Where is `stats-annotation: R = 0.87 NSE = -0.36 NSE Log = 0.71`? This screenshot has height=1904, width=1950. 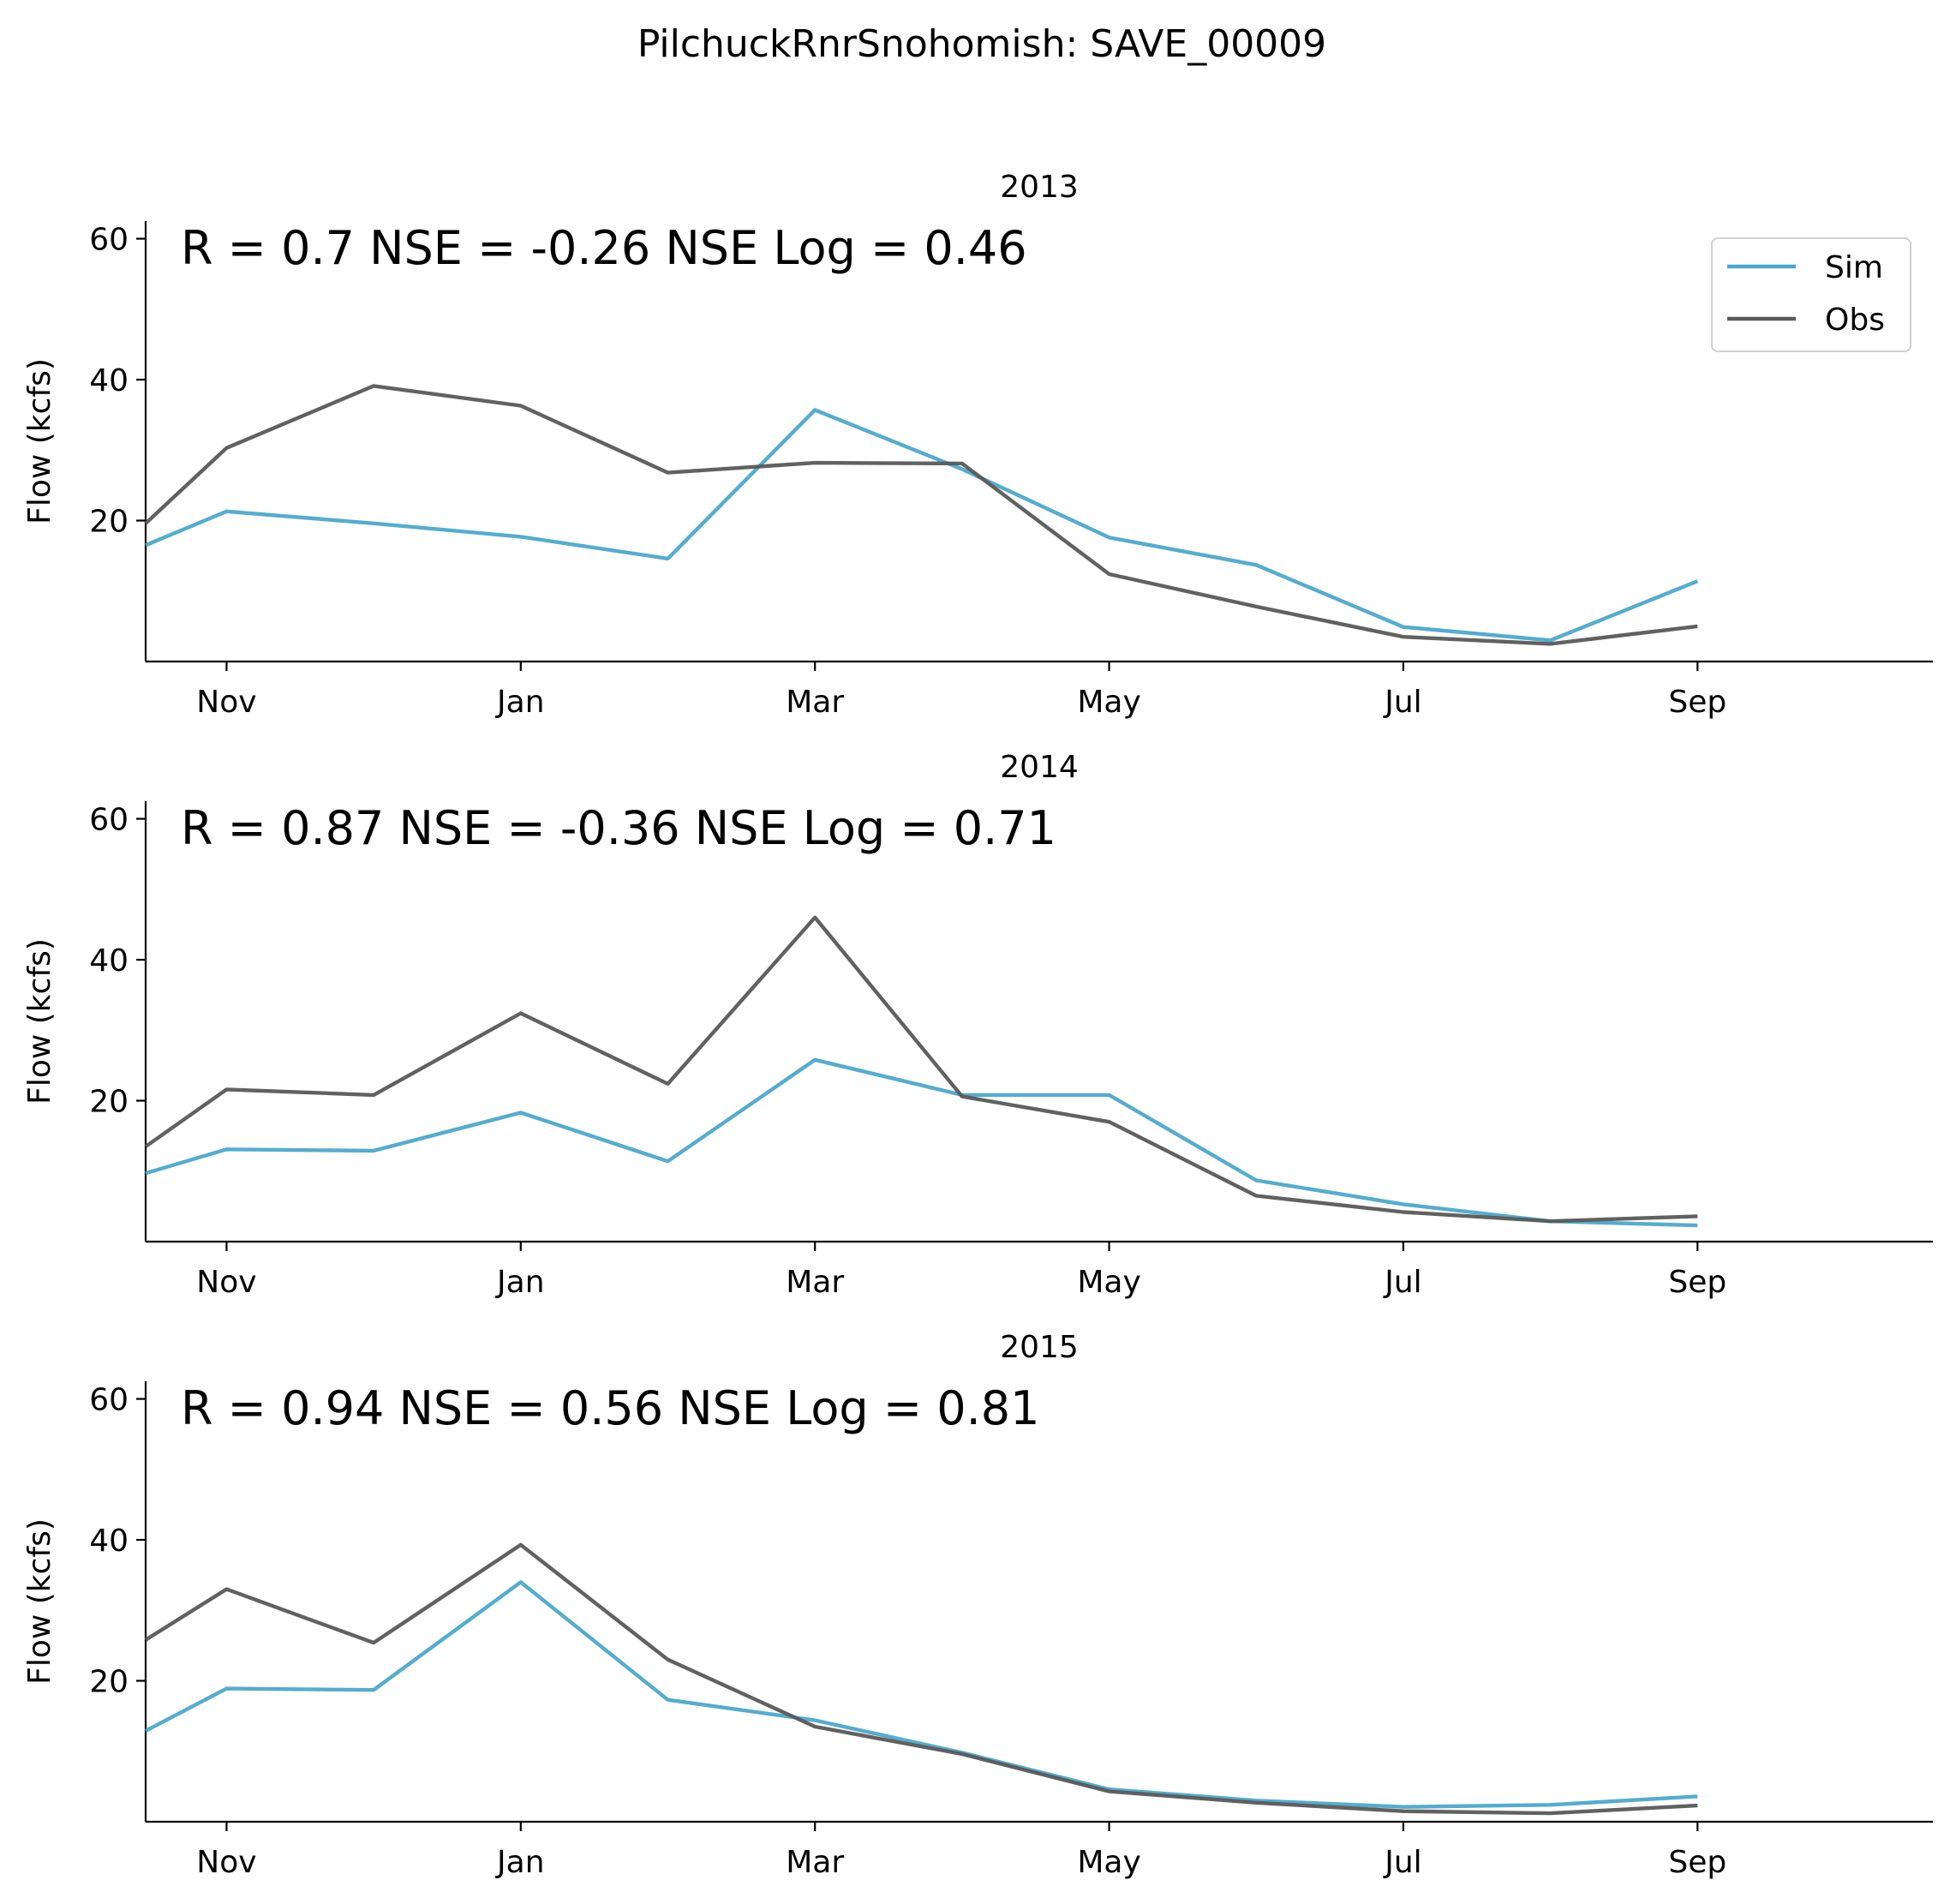
stats-annotation: R = 0.87 NSE = -0.36 NSE Log = 0.71 is located at coordinates (618, 828).